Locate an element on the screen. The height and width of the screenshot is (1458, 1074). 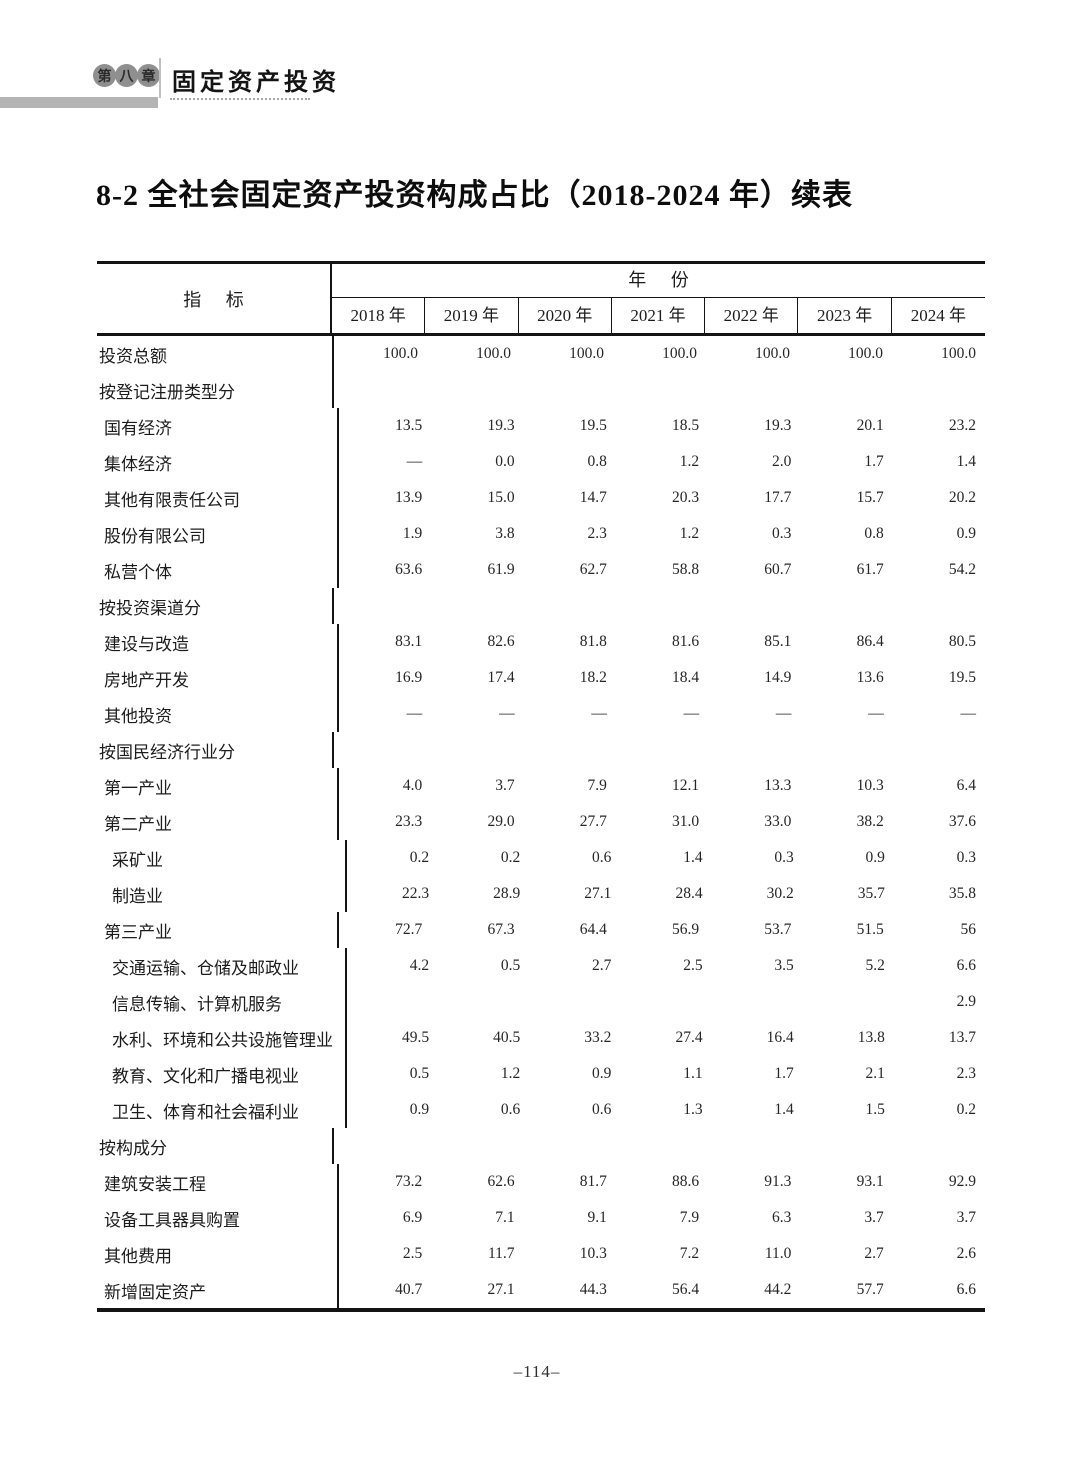
row-value: 20.3 is located at coordinates (686, 497).